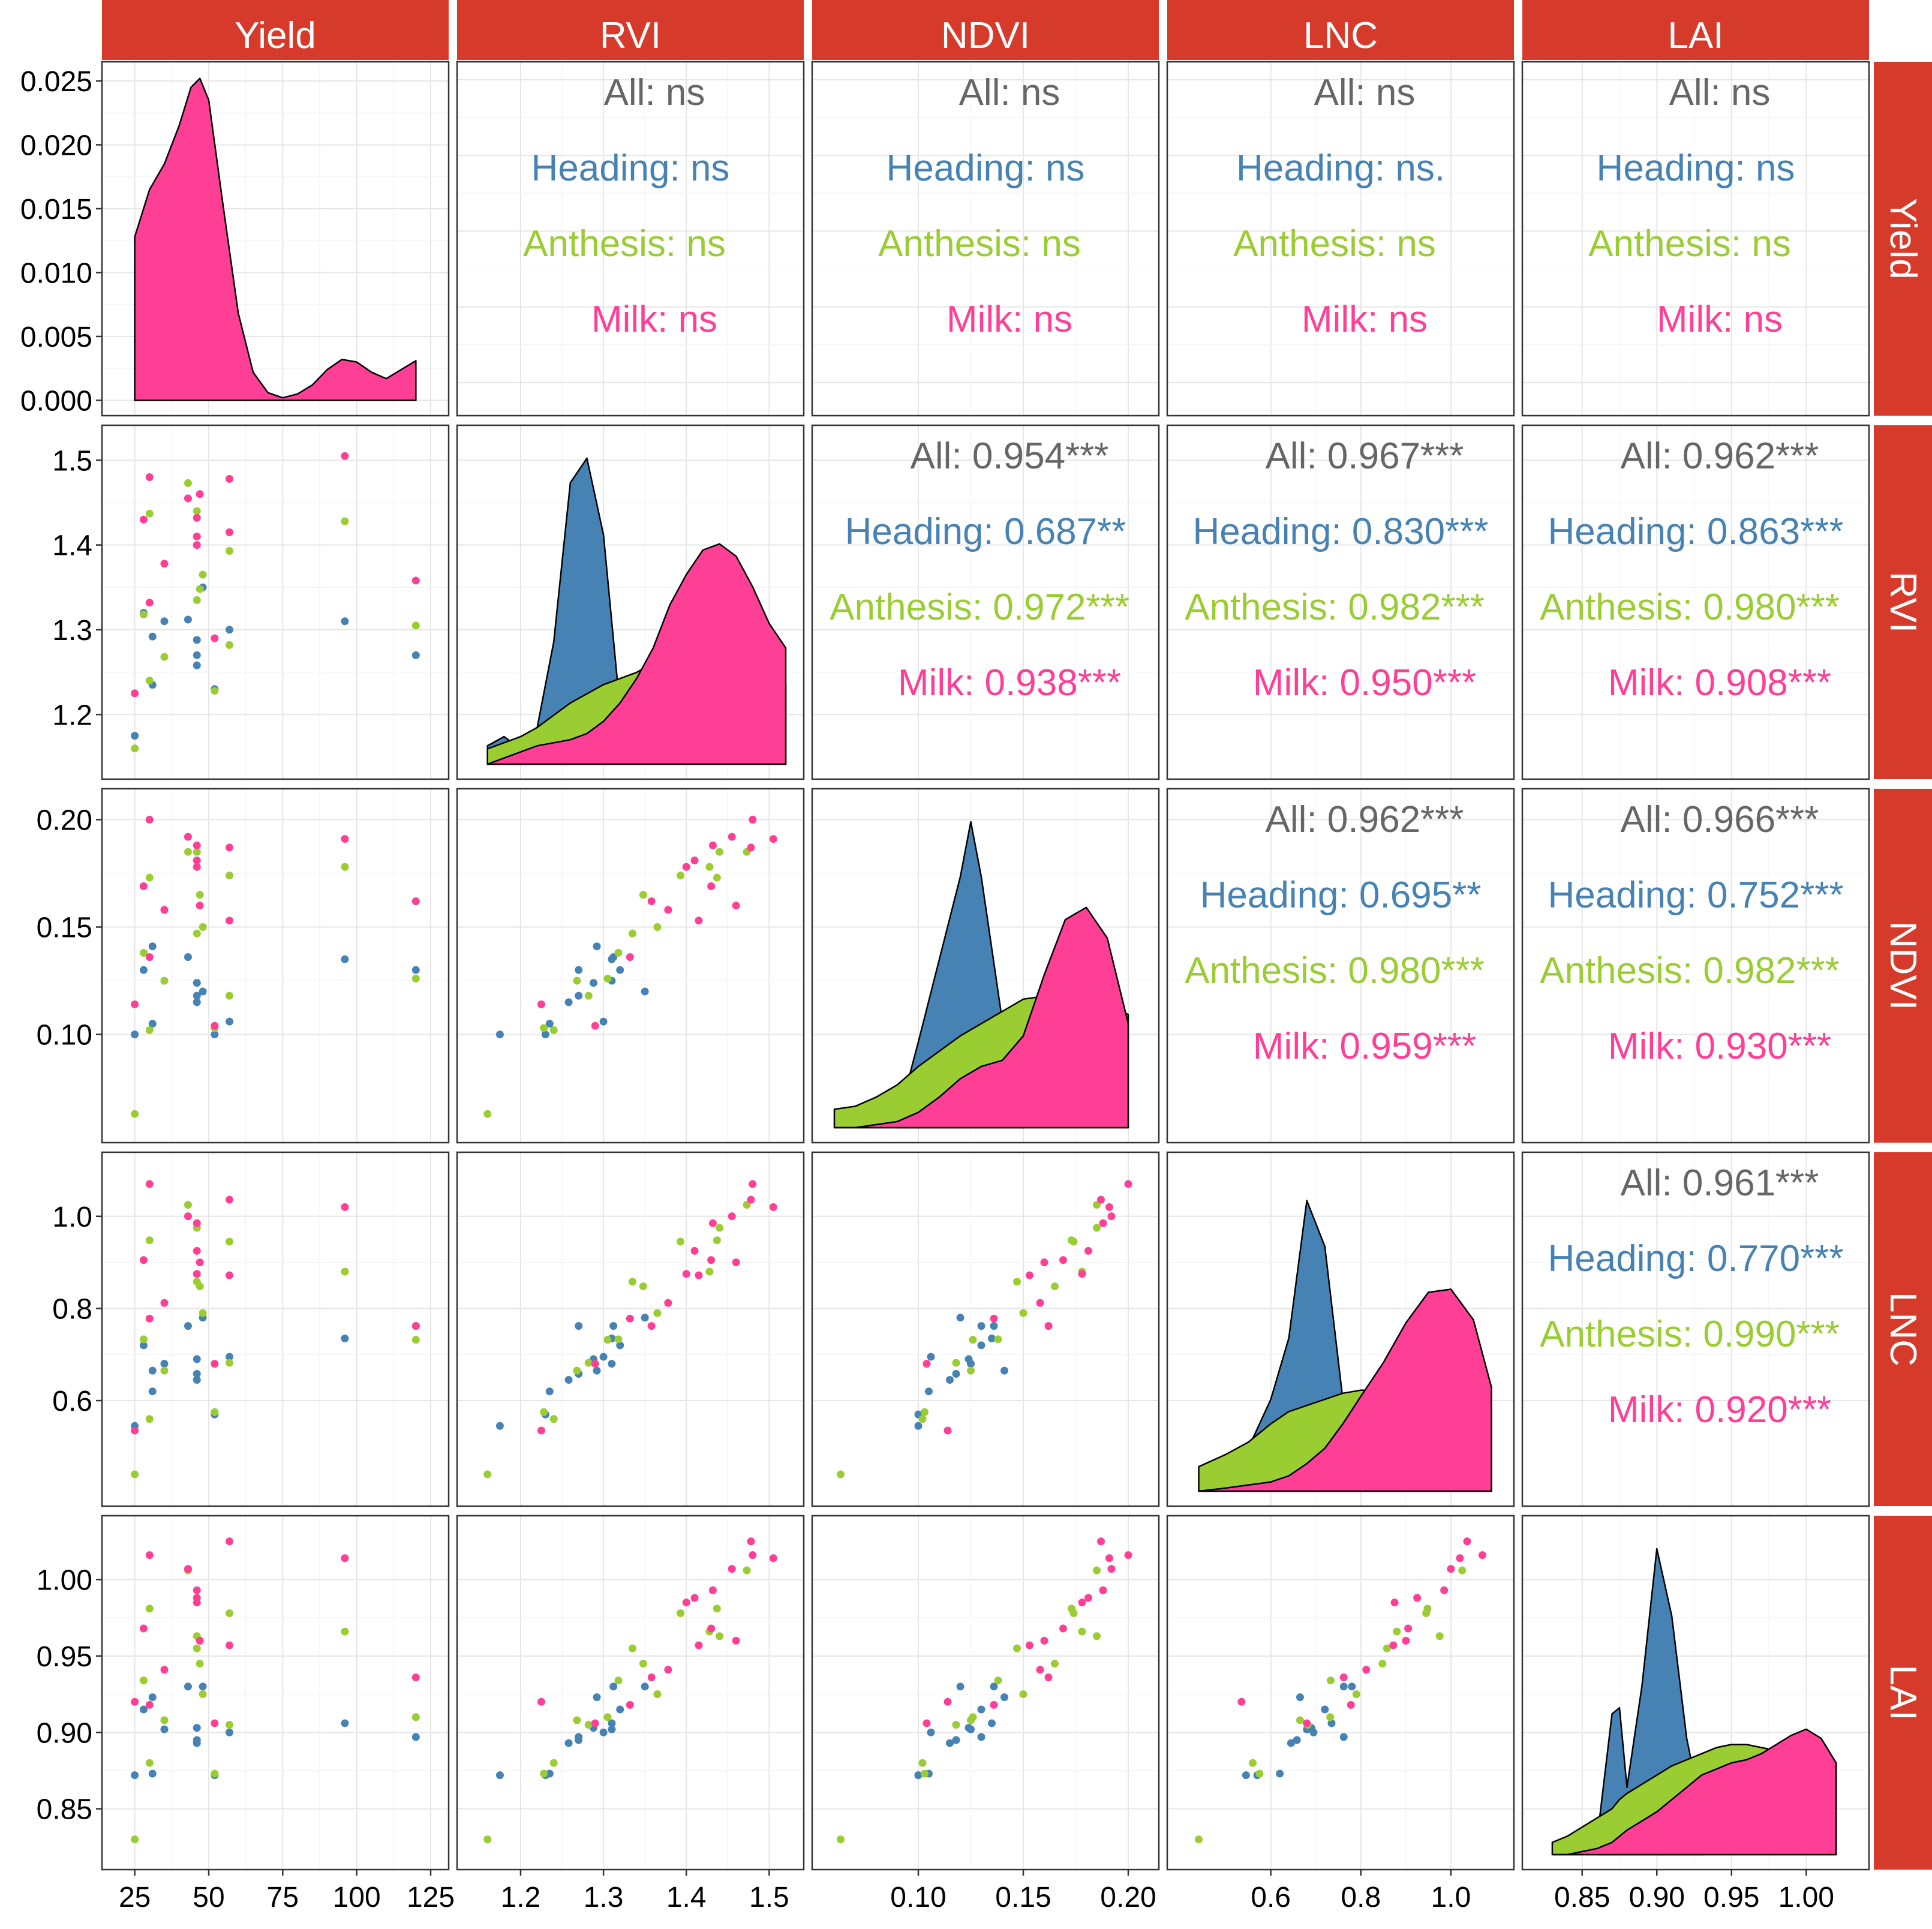 The width and height of the screenshot is (1932, 1929). What do you see at coordinates (985, 1329) in the screenshot?
I see `panel-lnc-ndvi` at bounding box center [985, 1329].